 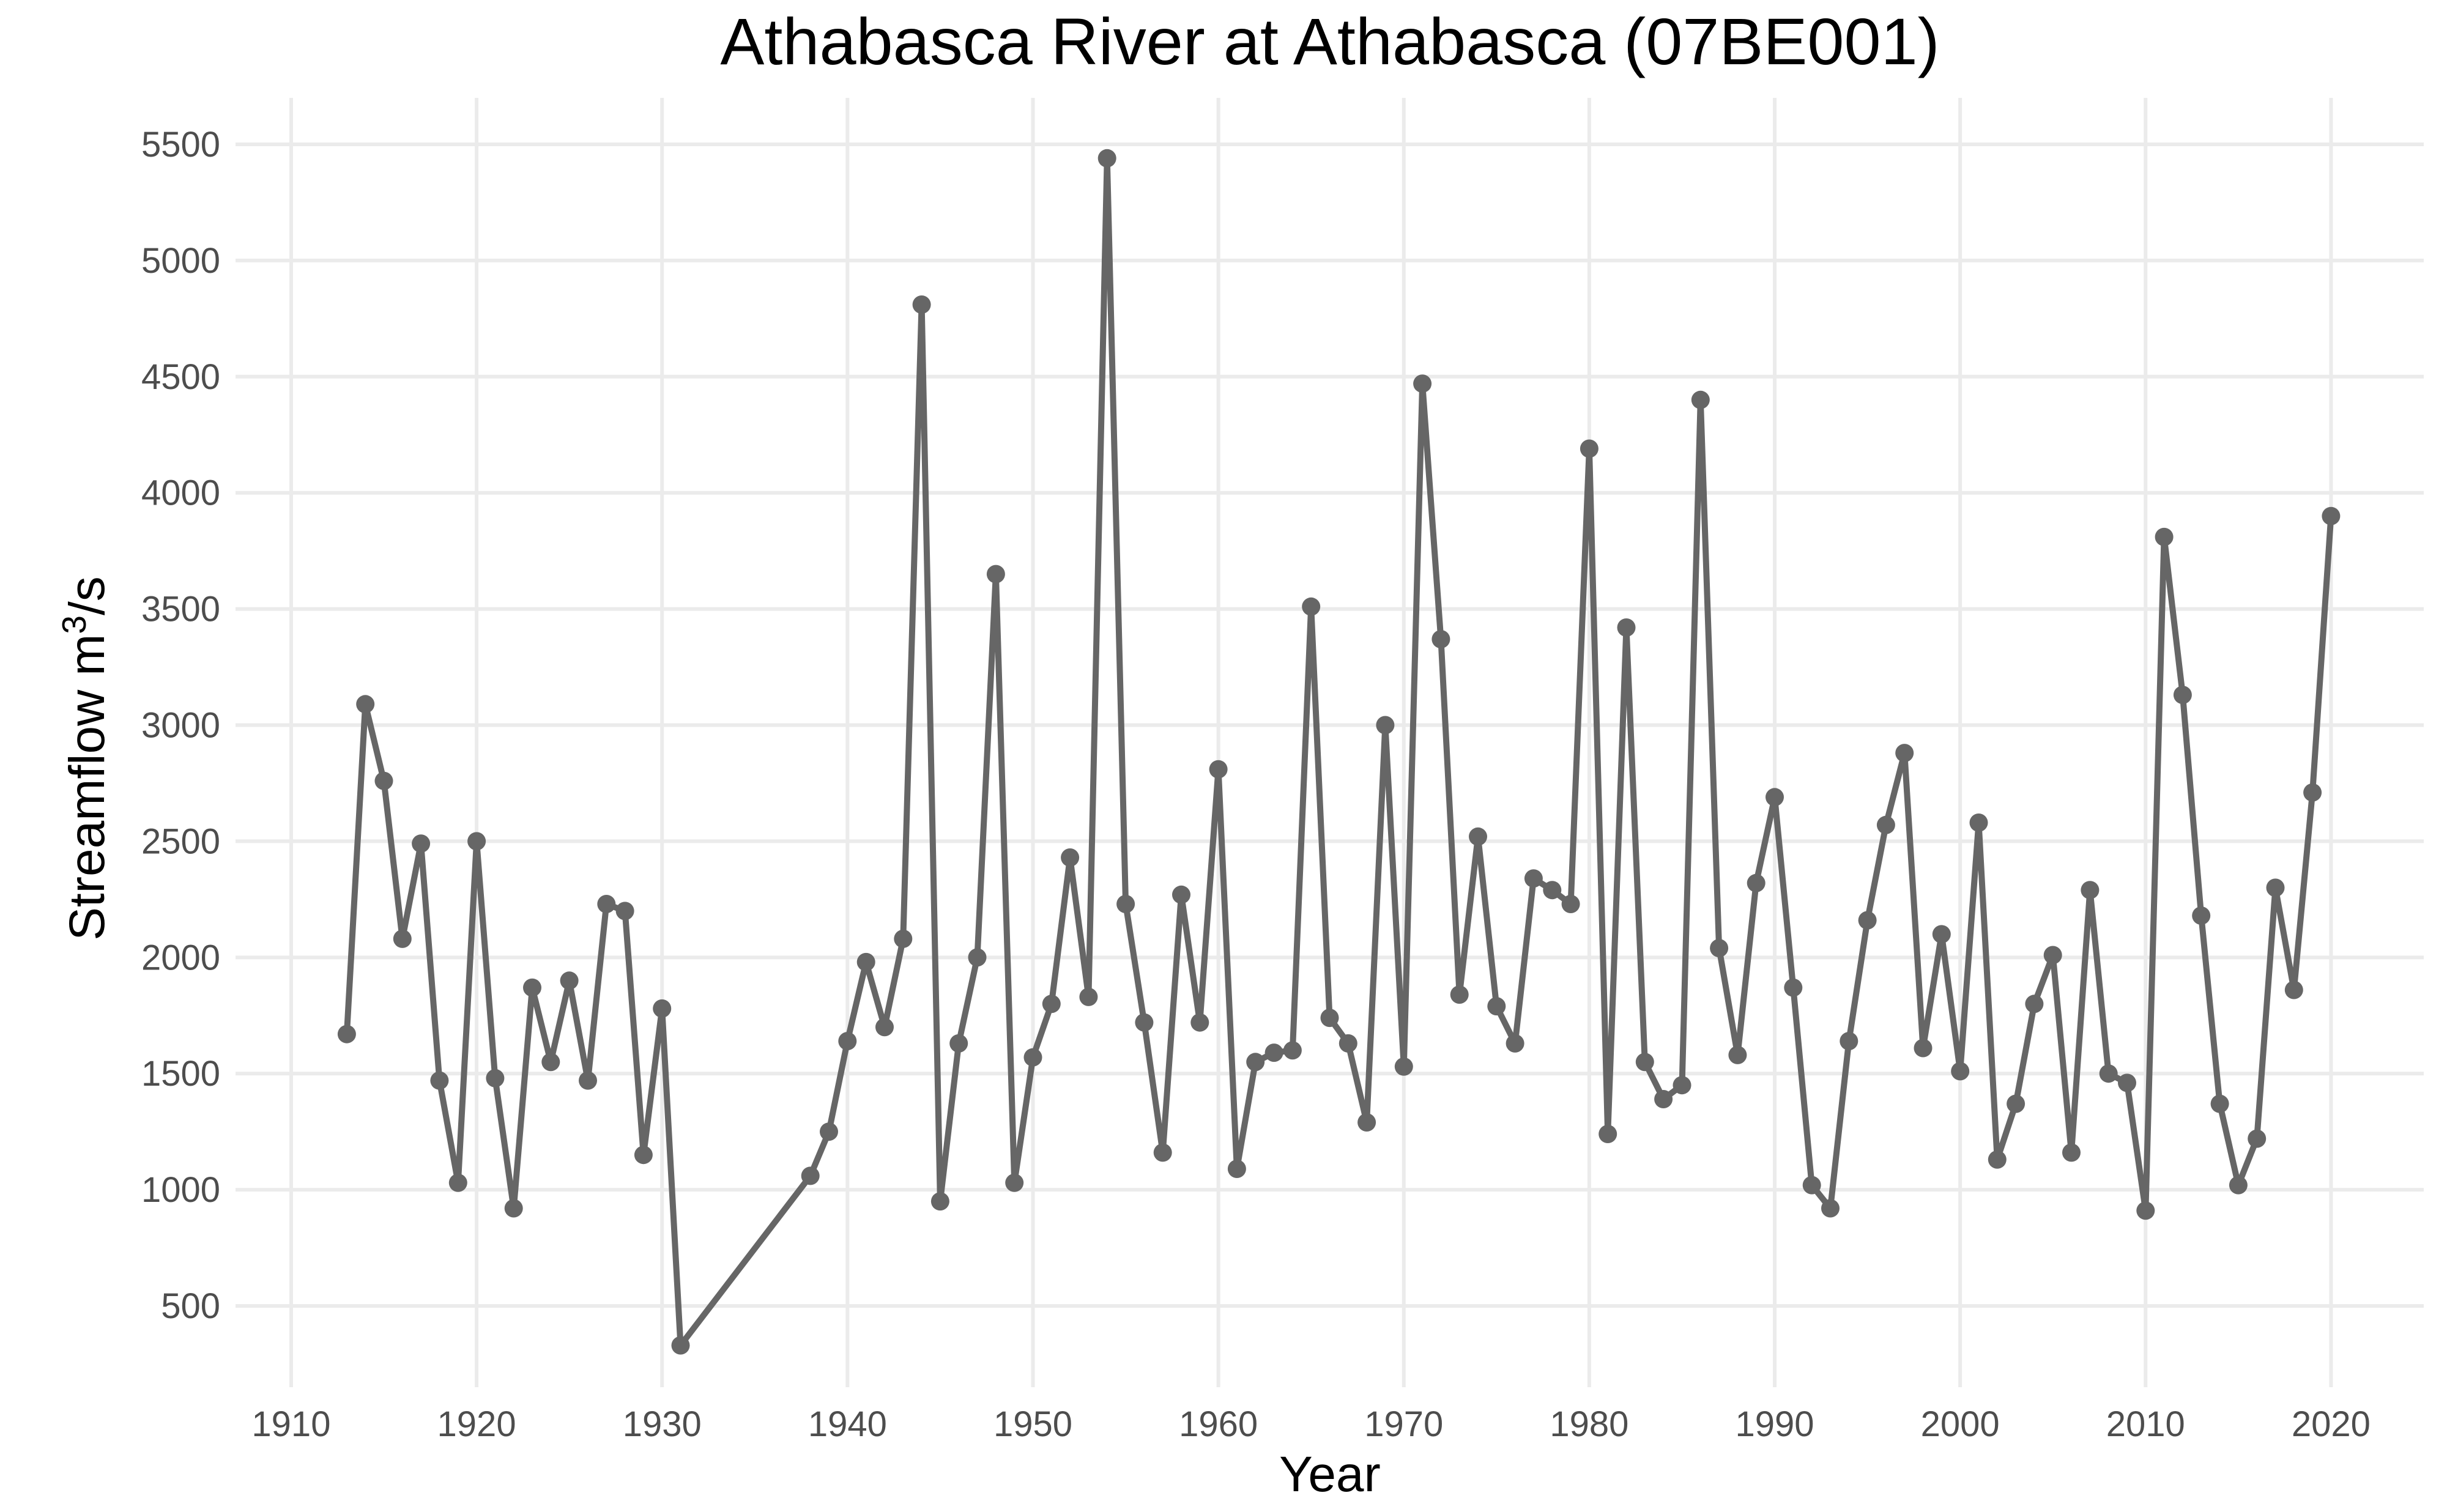 What do you see at coordinates (1775, 1424) in the screenshot?
I see `x-tick-label: 1990` at bounding box center [1775, 1424].